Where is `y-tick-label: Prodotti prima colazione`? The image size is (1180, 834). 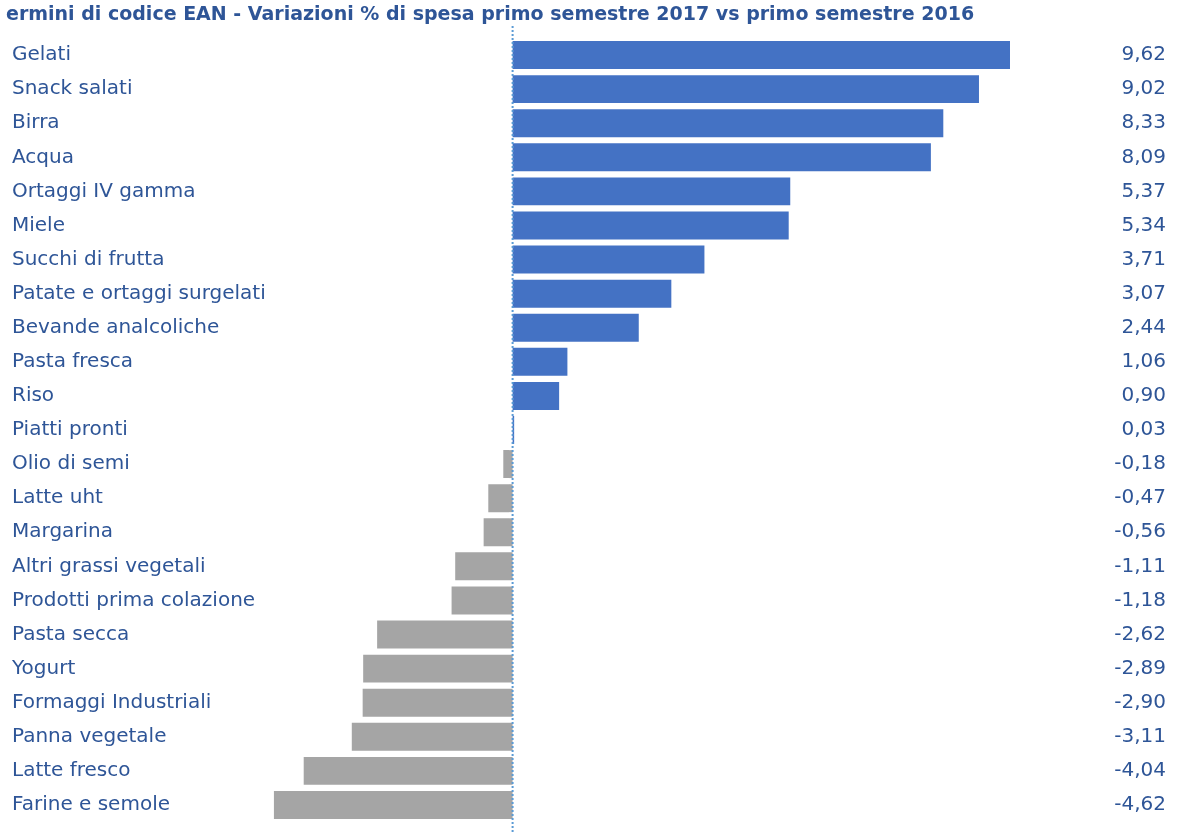 y-tick-label: Prodotti prima colazione is located at coordinates (134, 598).